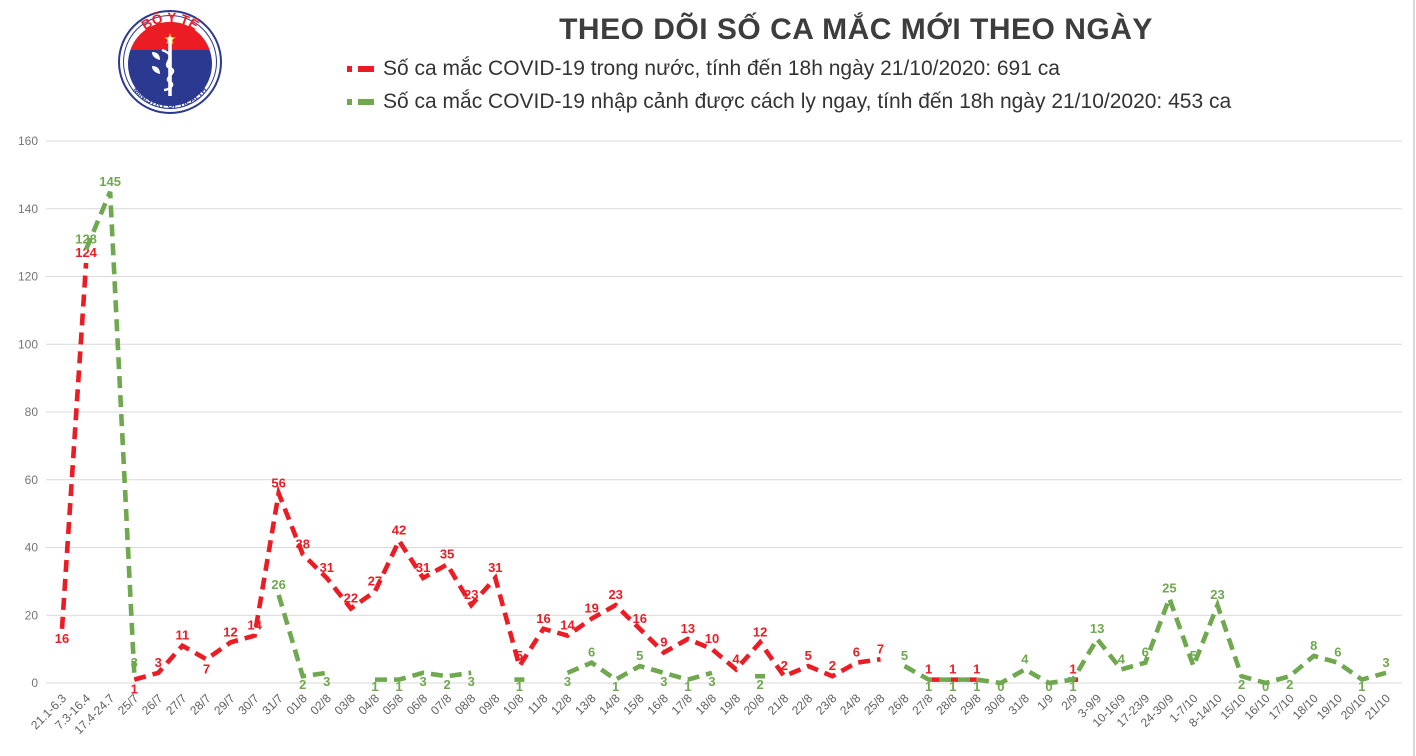  Describe the element at coordinates (1257, 706) in the screenshot. I see `x-axis-label: 16/10` at that location.